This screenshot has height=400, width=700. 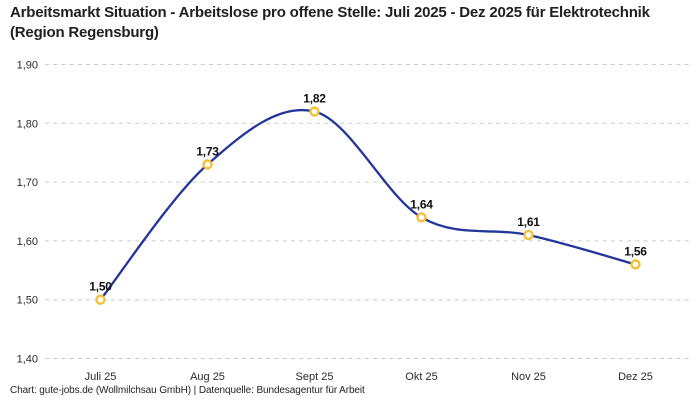 I want to click on x-axis-tick-label: Aug 25, so click(x=207, y=377).